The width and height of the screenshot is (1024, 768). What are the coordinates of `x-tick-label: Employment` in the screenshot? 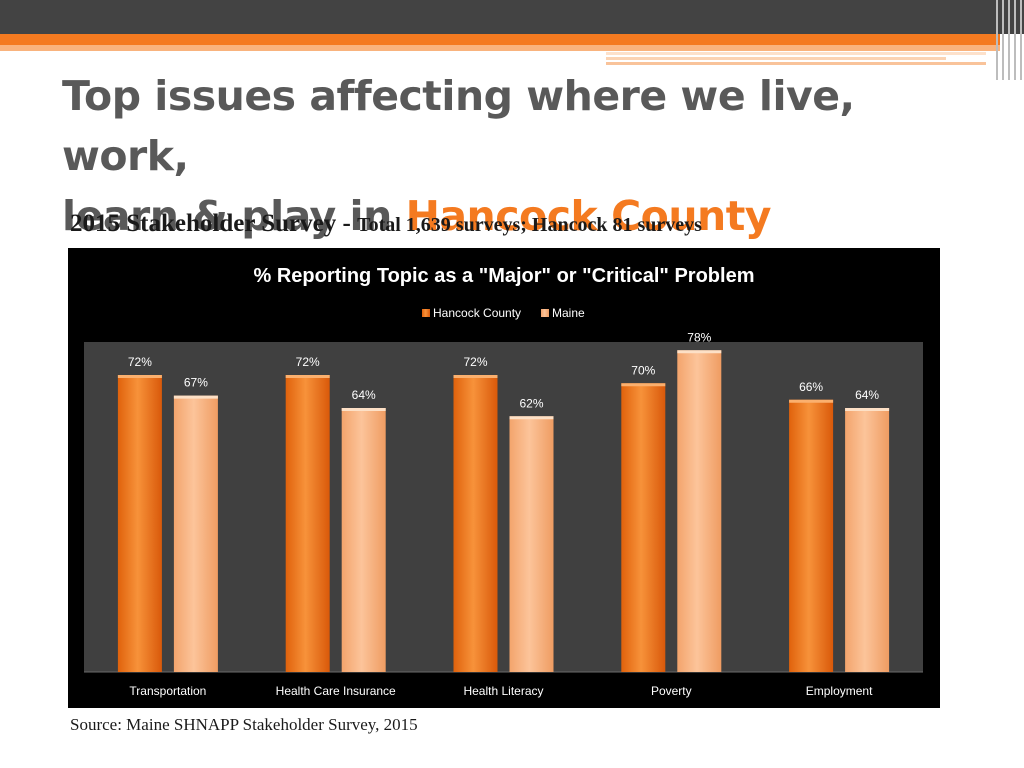 It's located at (839, 691).